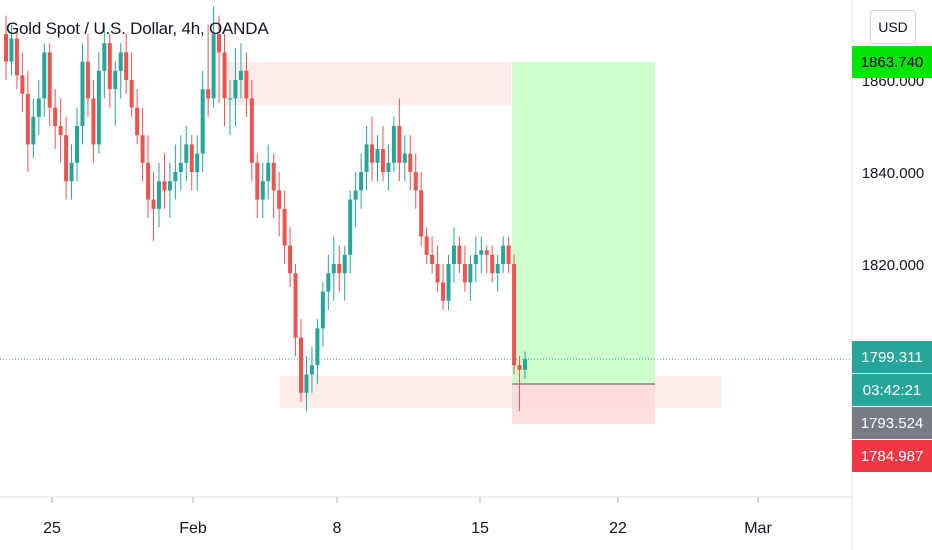  What do you see at coordinates (137, 28) in the screenshot?
I see `chart-title: Gold Spot / U.S. Dollar, 4h, OANDA` at bounding box center [137, 28].